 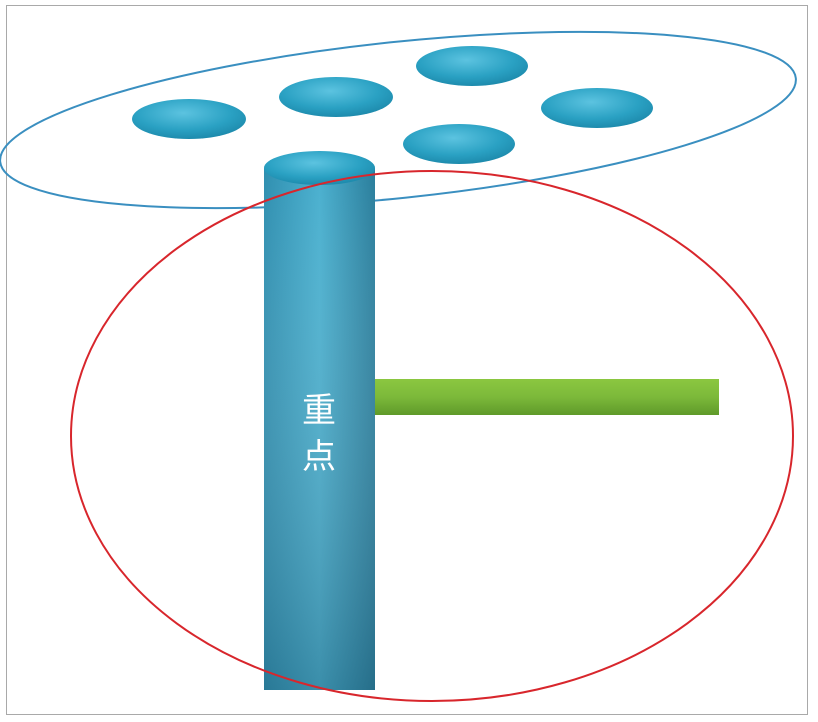 What do you see at coordinates (319, 411) in the screenshot?
I see `label-line-1: 重` at bounding box center [319, 411].